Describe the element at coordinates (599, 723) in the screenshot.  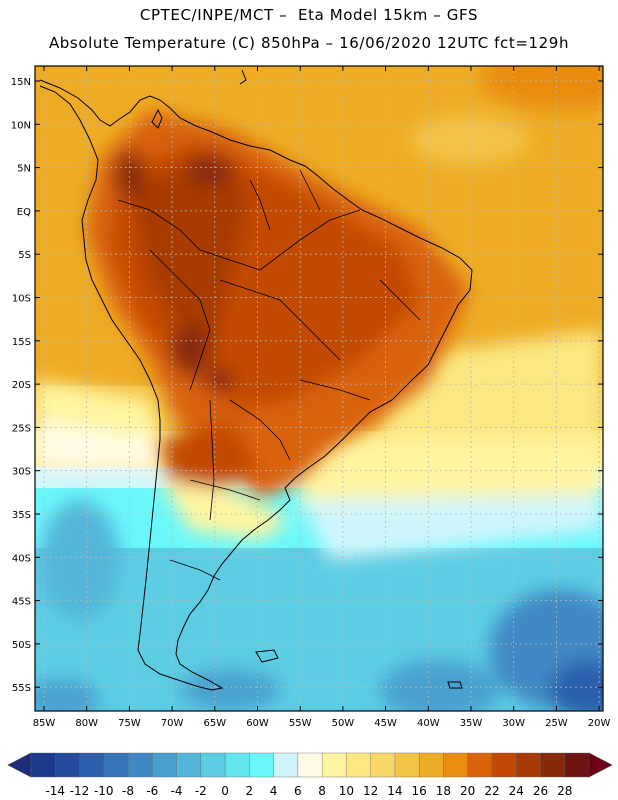
I see `lon-label: 20W` at that location.